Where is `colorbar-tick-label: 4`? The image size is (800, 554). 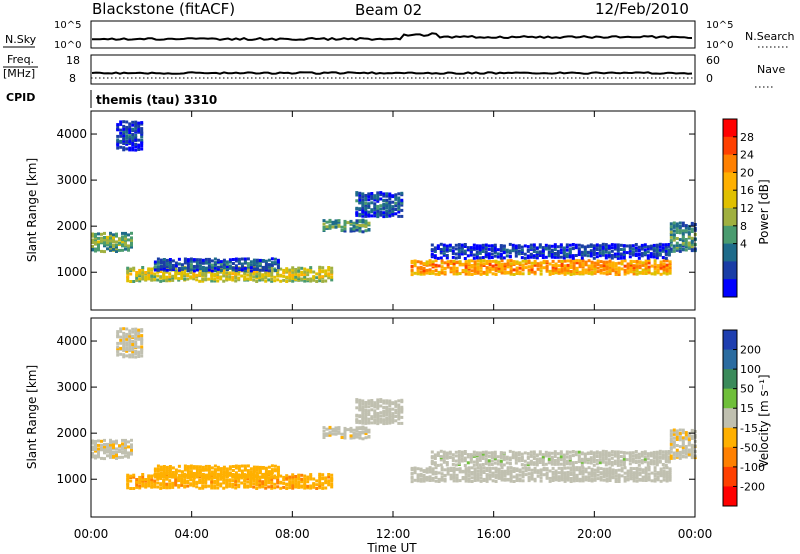 colorbar-tick-label: 4 is located at coordinates (743, 244).